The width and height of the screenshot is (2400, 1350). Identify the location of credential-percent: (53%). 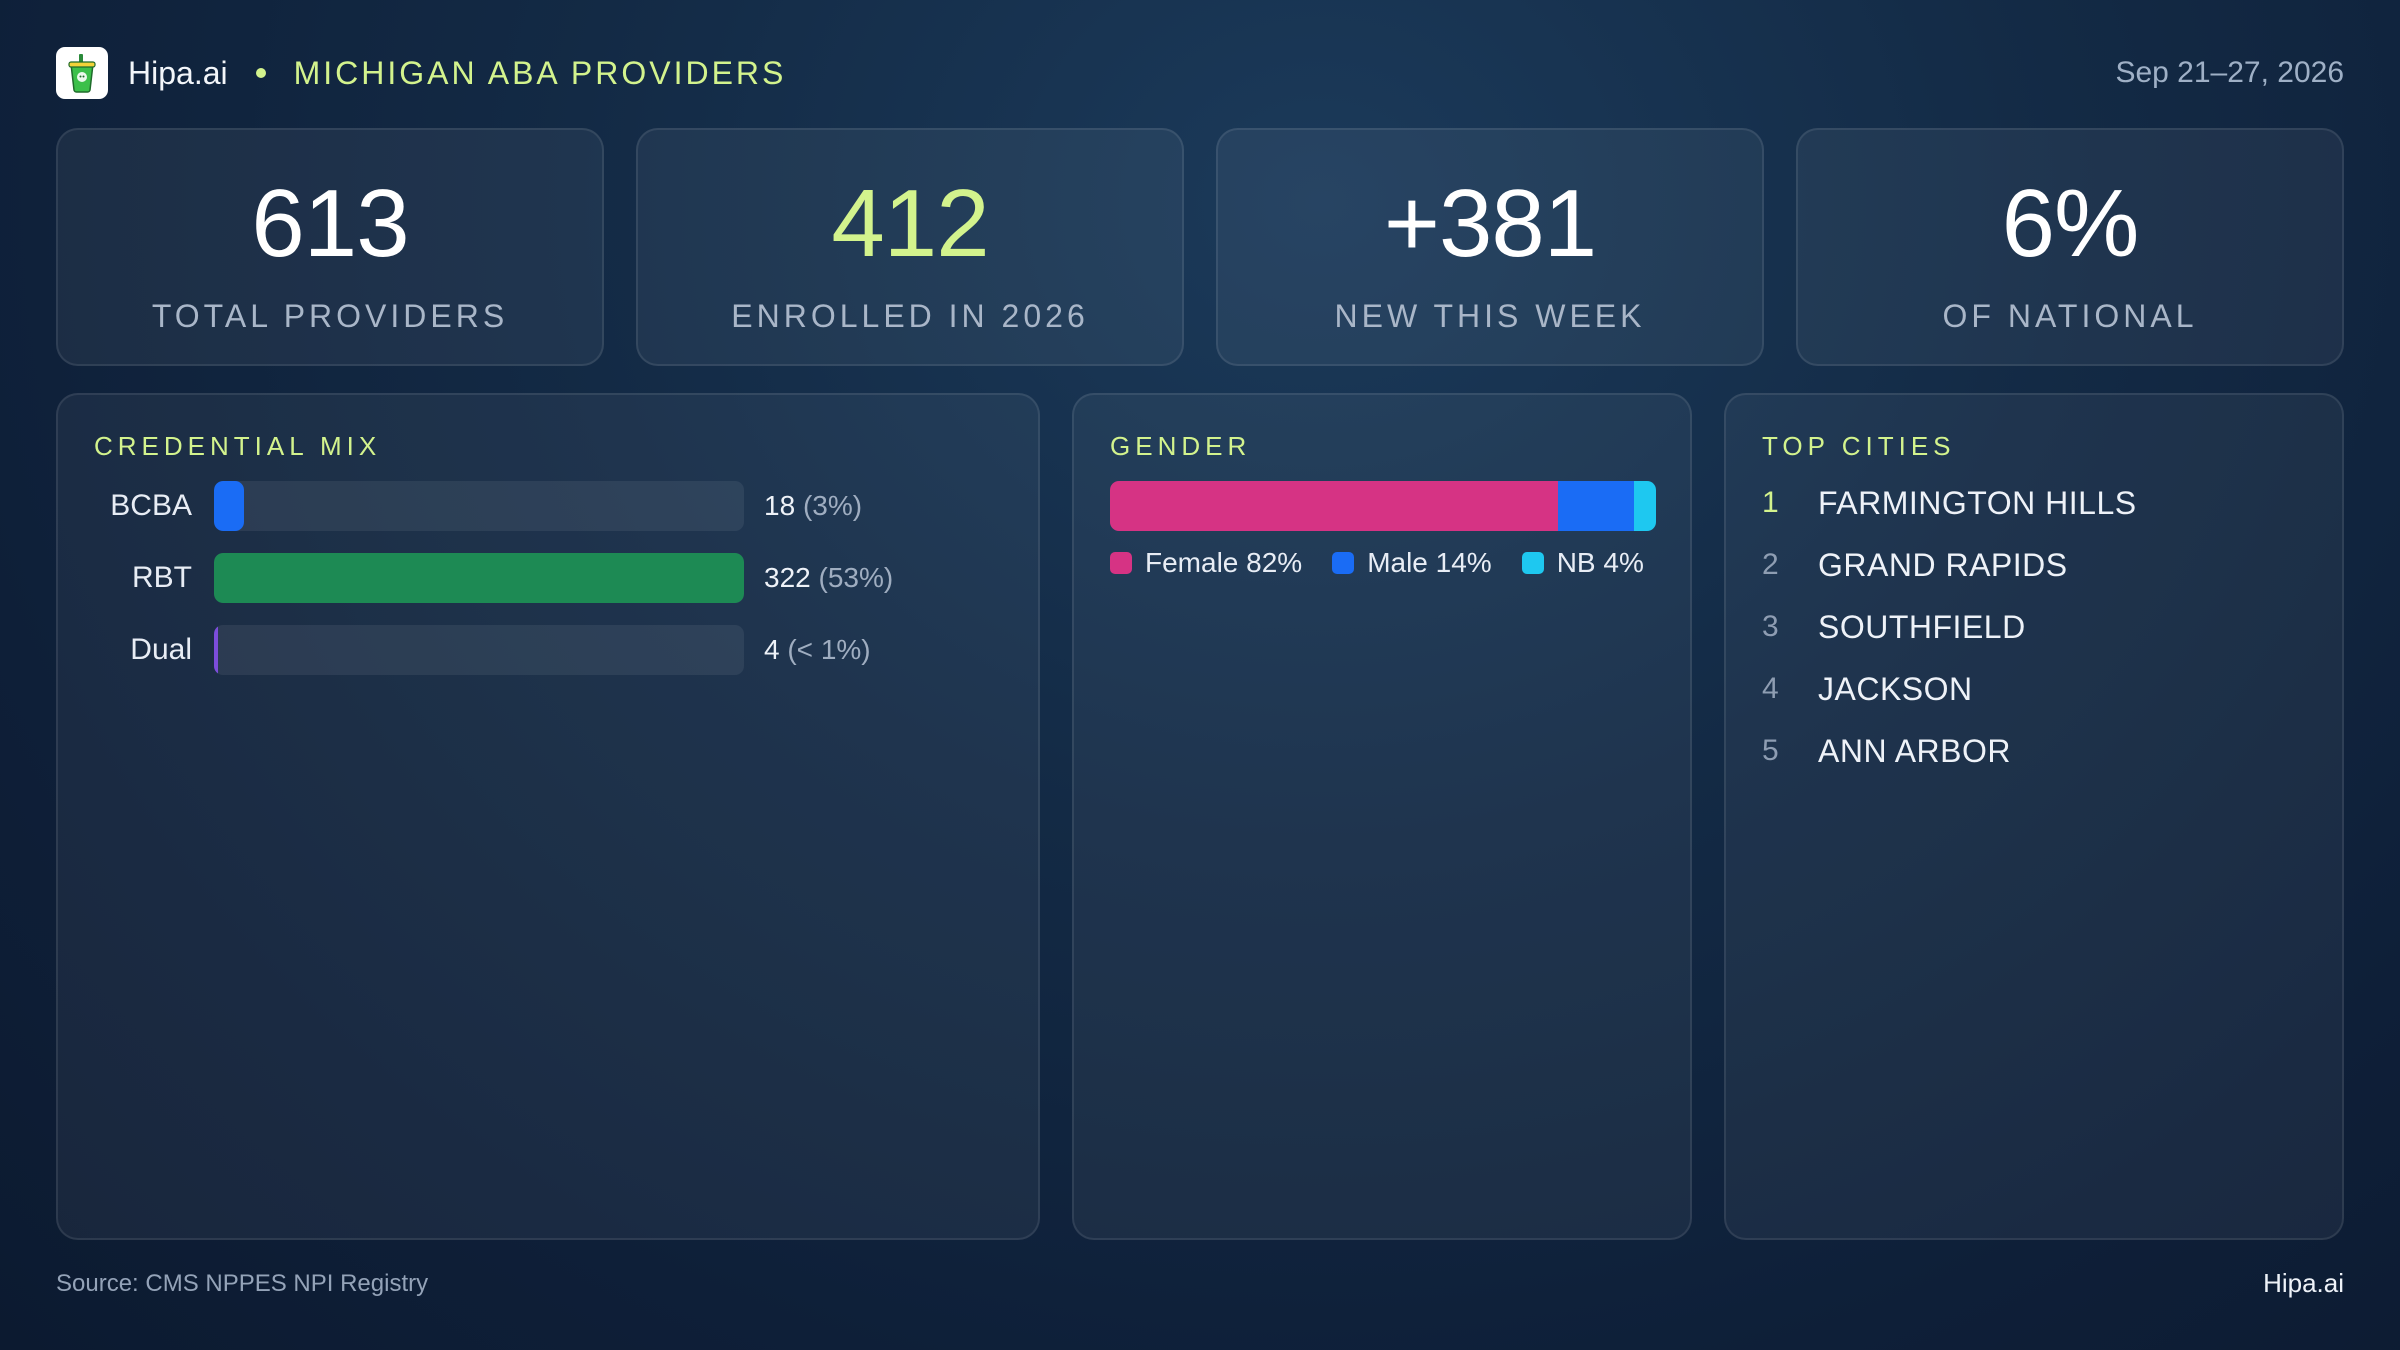
(856, 577).